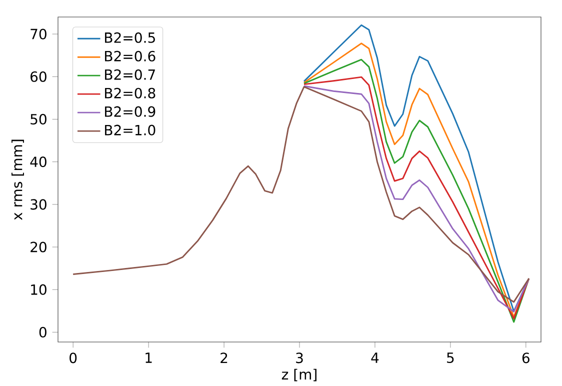  Describe the element at coordinates (299, 358) in the screenshot. I see `x-tick-label: 3` at that location.